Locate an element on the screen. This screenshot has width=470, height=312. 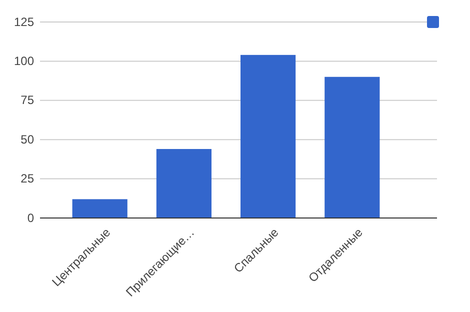
y-tick-label: 25 is located at coordinates (27, 179).